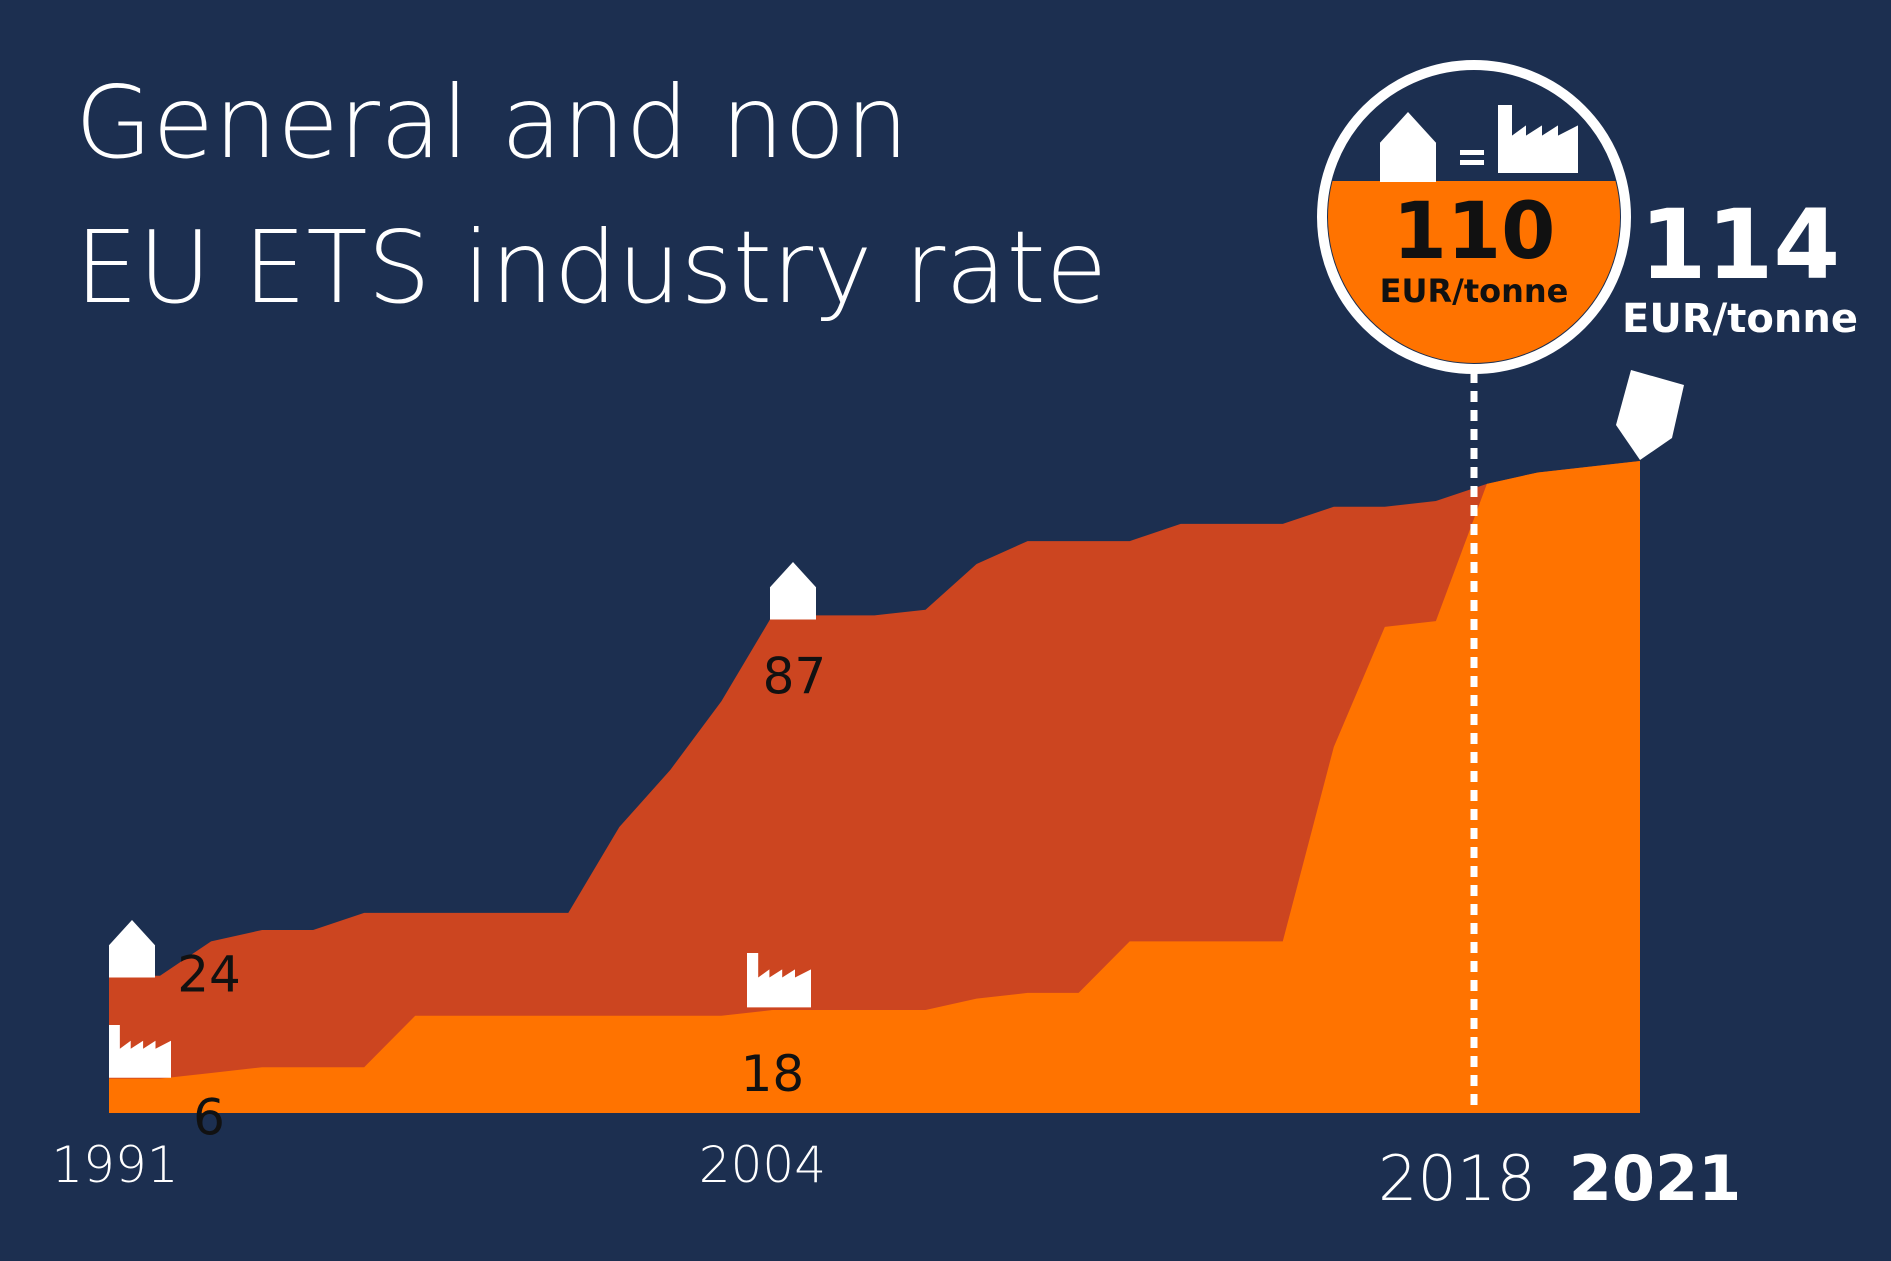 The width and height of the screenshot is (1891, 1261). I want to click on equals-bottom, so click(1472, 162).